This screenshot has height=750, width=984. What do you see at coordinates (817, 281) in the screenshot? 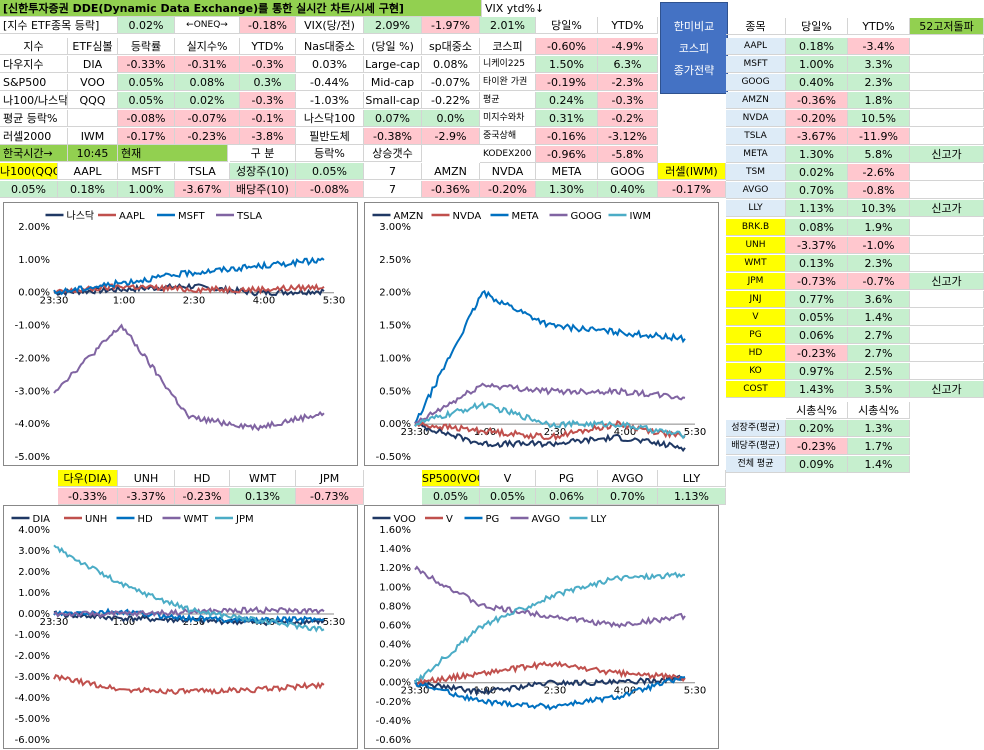
I see `stock-day: -0.73%` at bounding box center [817, 281].